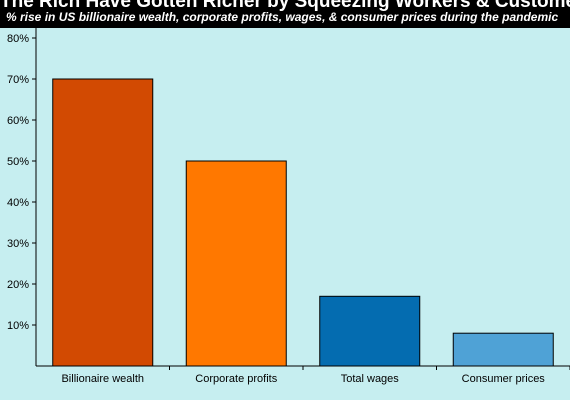 This screenshot has width=570, height=400. I want to click on y-tick-label: 10%, so click(18, 326).